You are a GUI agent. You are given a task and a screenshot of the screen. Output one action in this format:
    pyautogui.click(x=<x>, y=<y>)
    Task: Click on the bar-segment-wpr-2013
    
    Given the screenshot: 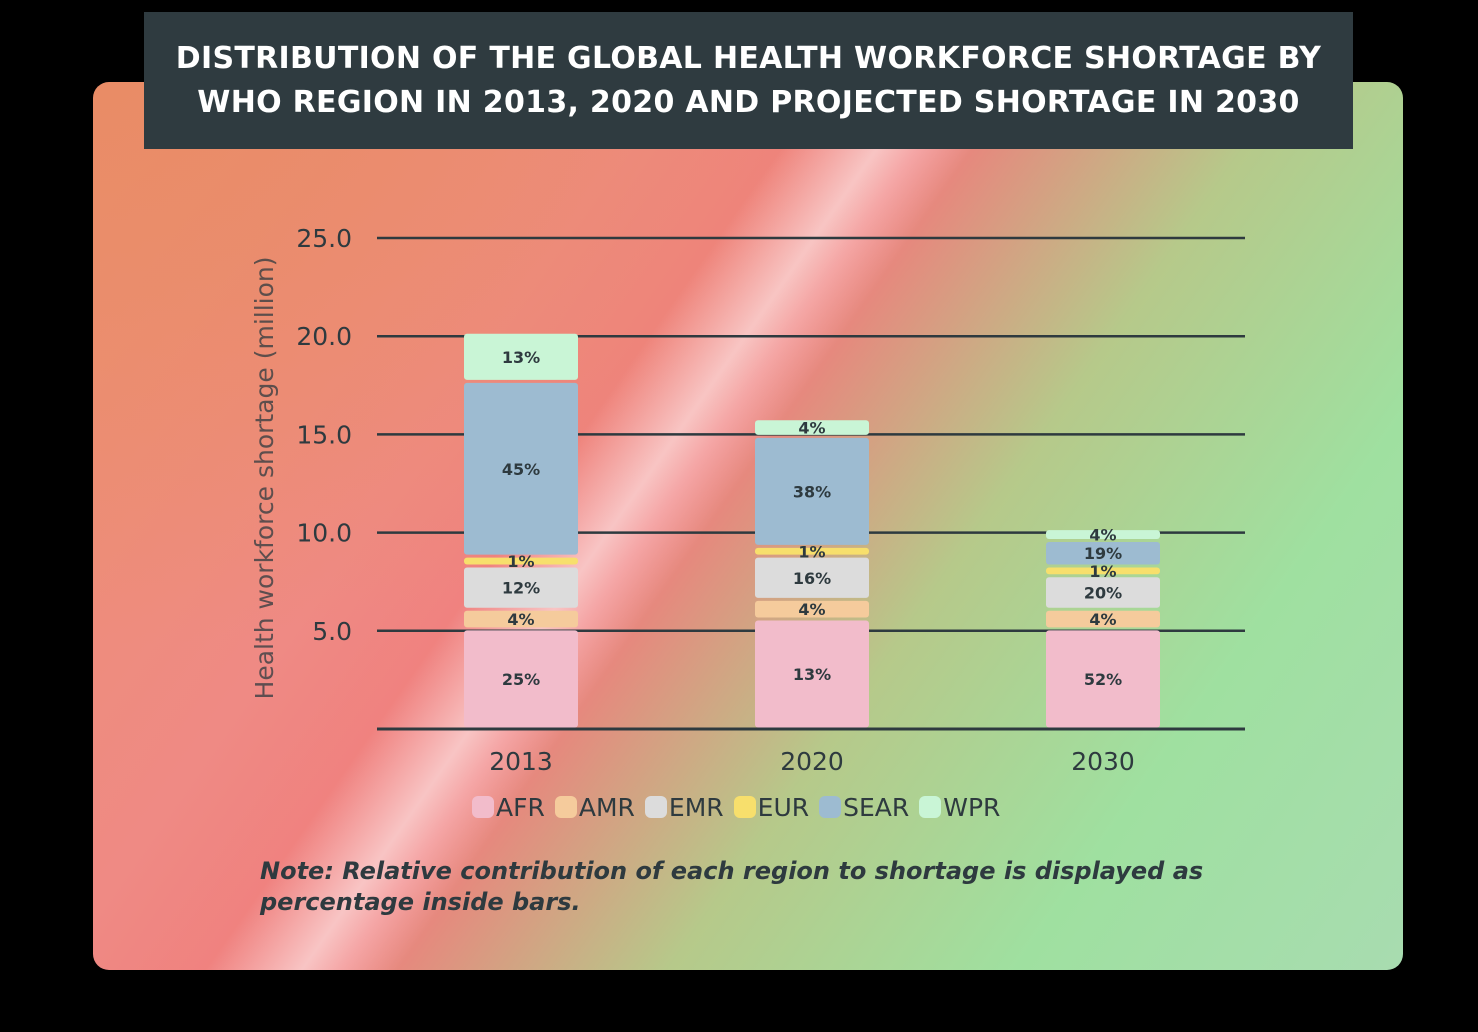 What is the action you would take?
    pyautogui.click(x=521, y=356)
    